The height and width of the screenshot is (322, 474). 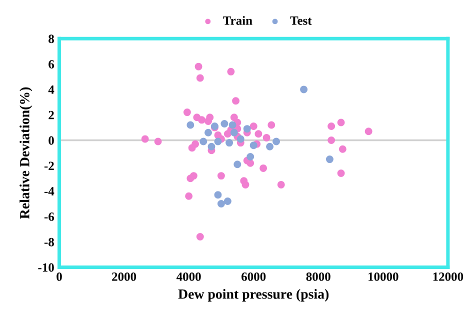 I want to click on x-tick-label: 10000, so click(x=383, y=276).